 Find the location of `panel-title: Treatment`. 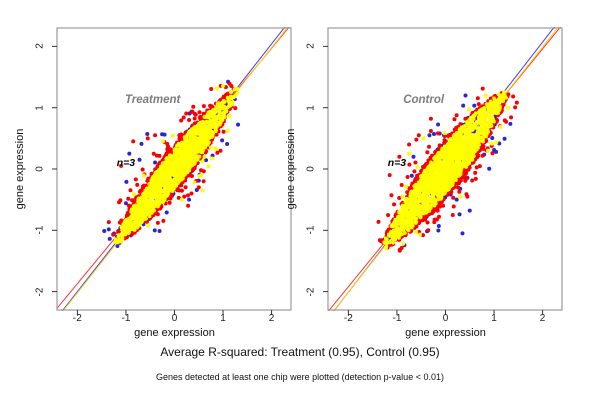

panel-title: Treatment is located at coordinates (153, 100).